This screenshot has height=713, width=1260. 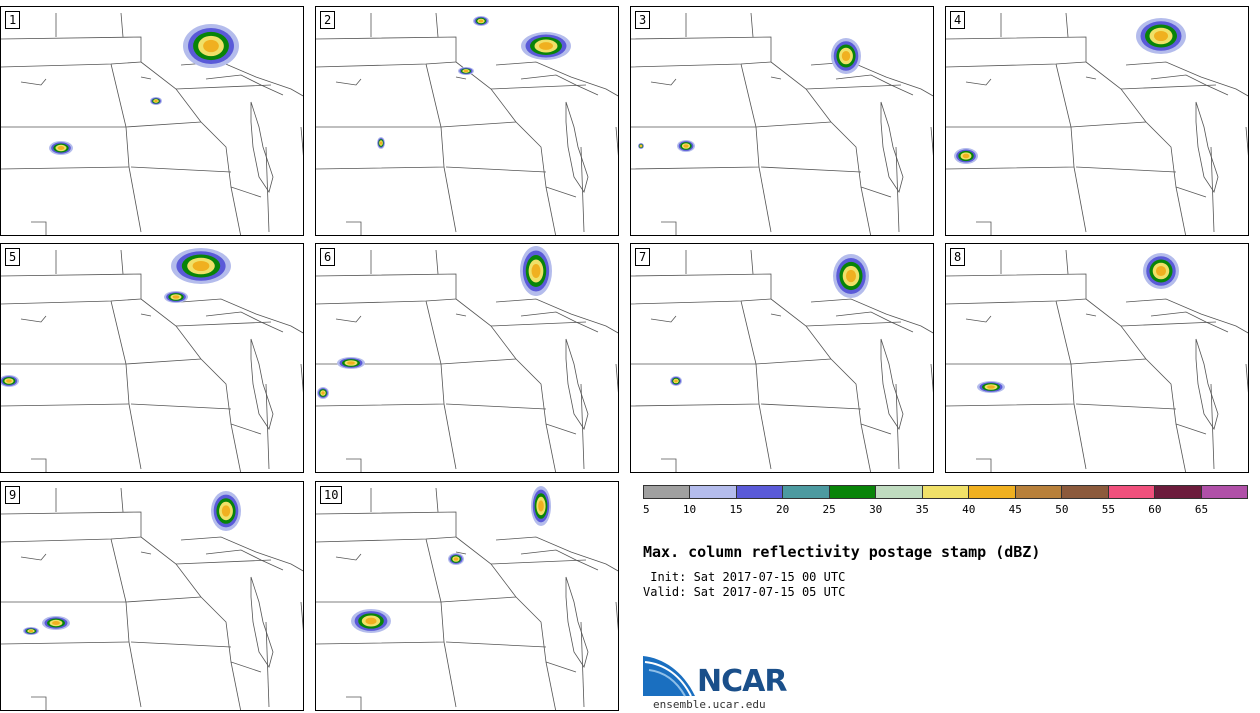 I want to click on colorbar-tick-label: 55, so click(x=1108, y=509).